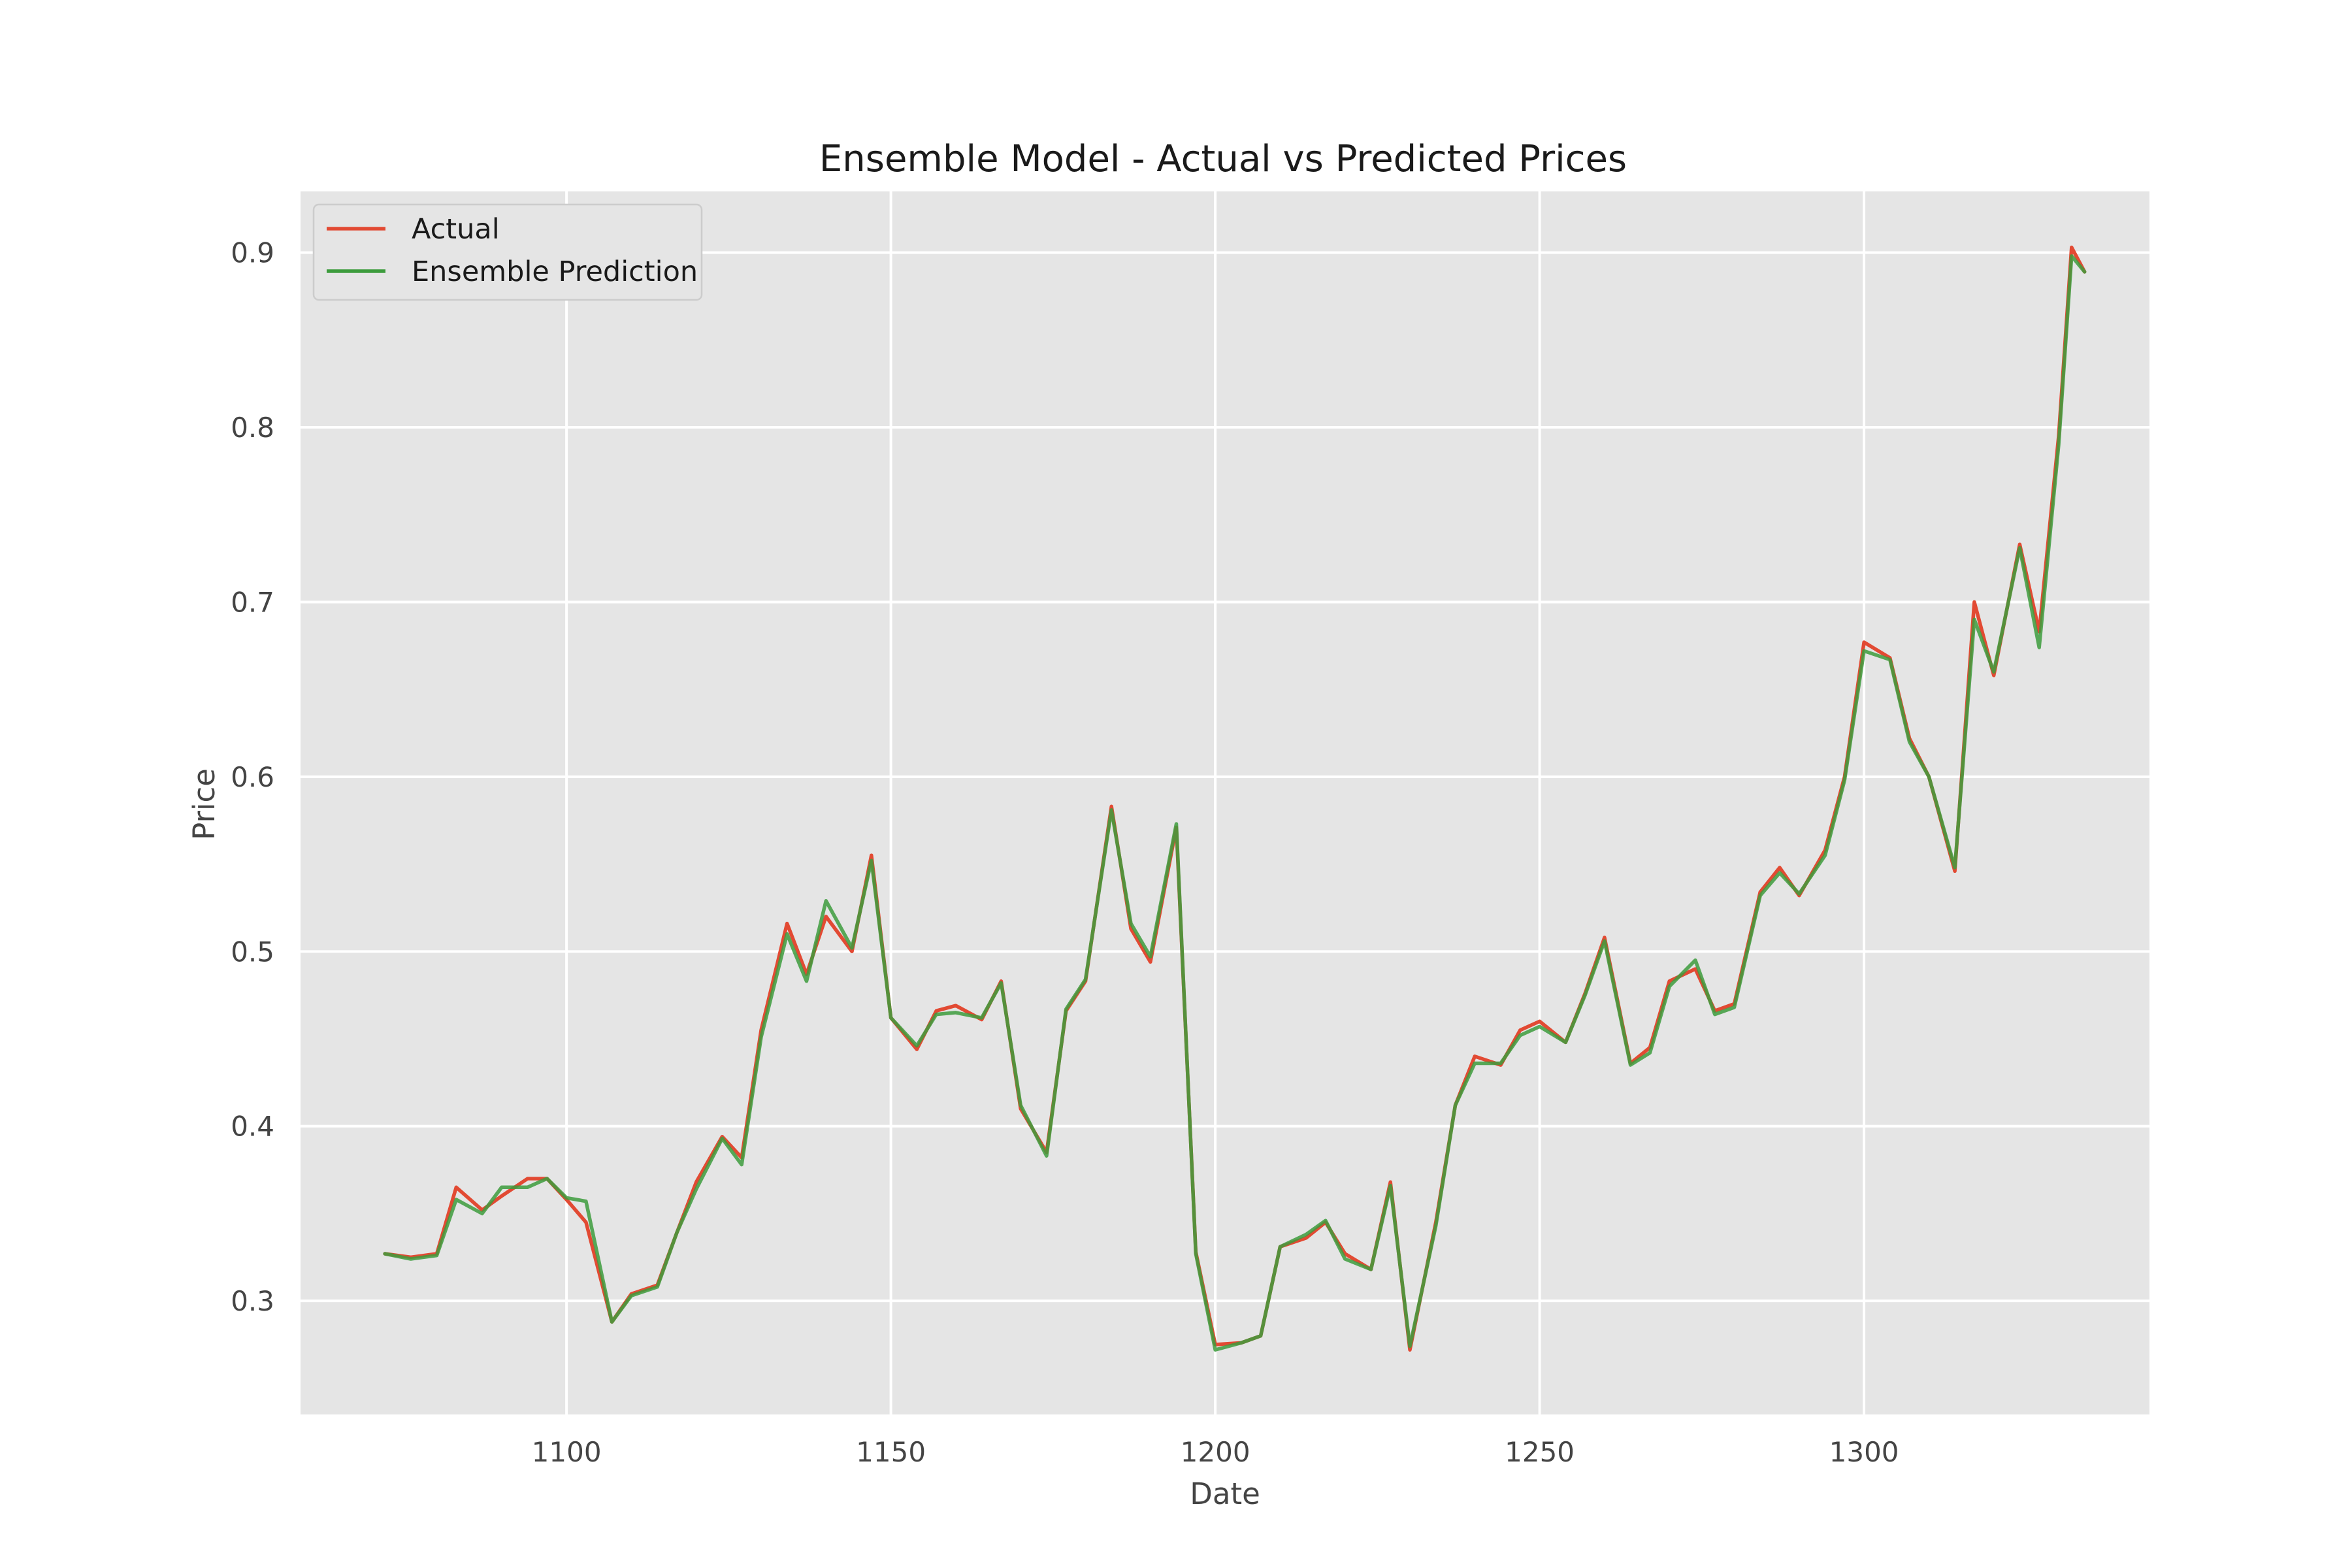 Image resolution: width=2352 pixels, height=1568 pixels. Describe the element at coordinates (1864, 1452) in the screenshot. I see `x-tick-label: 1300` at that location.